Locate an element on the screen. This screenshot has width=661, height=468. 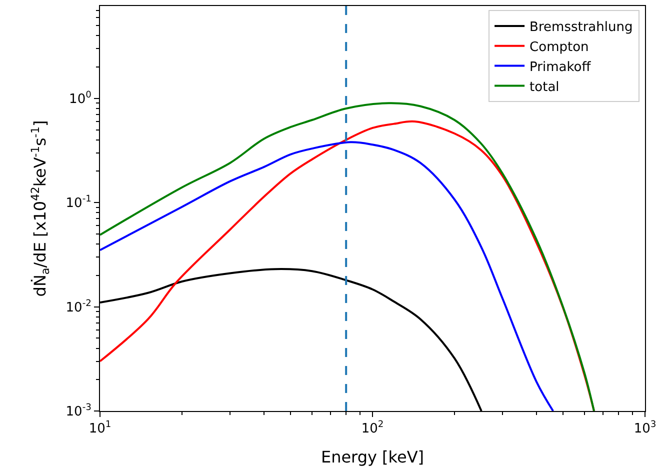
legend-label: Primakoff is located at coordinates (561, 67).